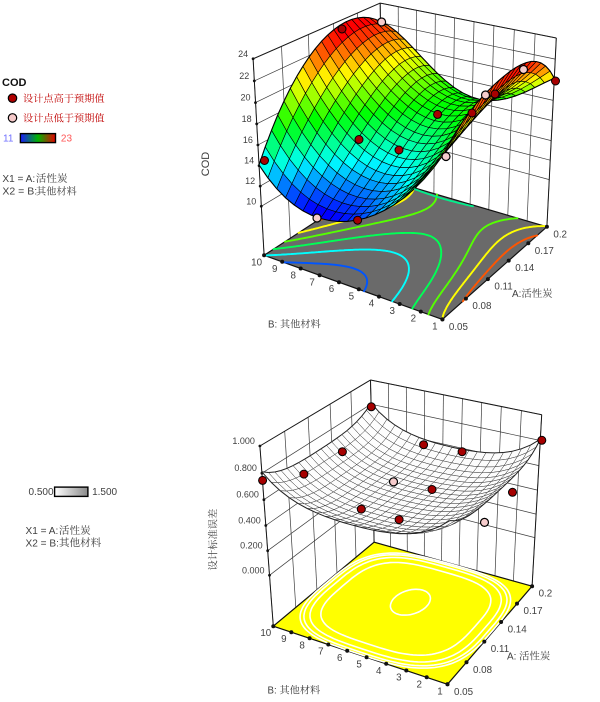 The height and width of the screenshot is (702, 600). What do you see at coordinates (243, 54) in the screenshot?
I see `svg-text: 24` at bounding box center [243, 54].